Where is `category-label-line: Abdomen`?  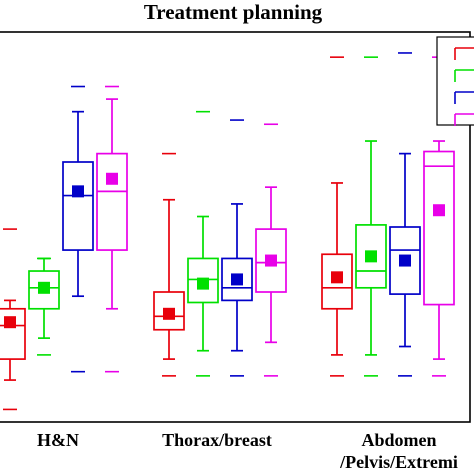
category-label-line: Abdomen is located at coordinates (398, 440).